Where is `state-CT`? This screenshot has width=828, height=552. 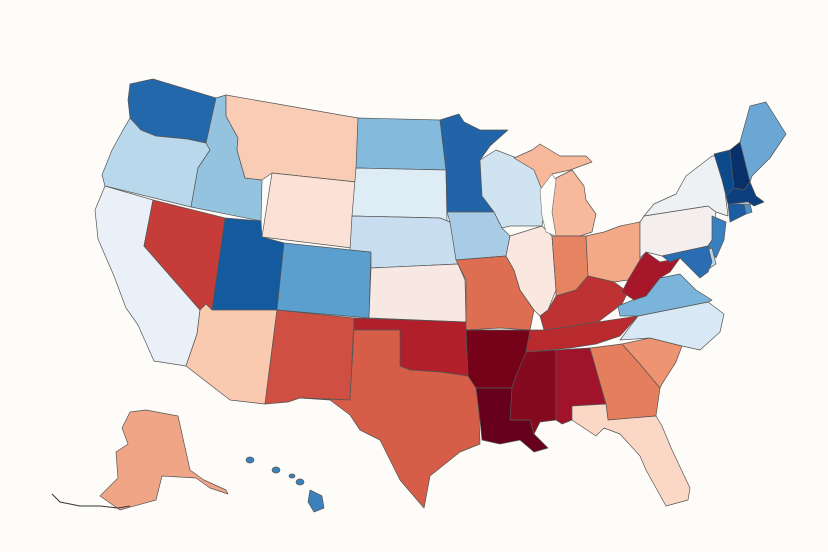
state-CT is located at coordinates (737, 213).